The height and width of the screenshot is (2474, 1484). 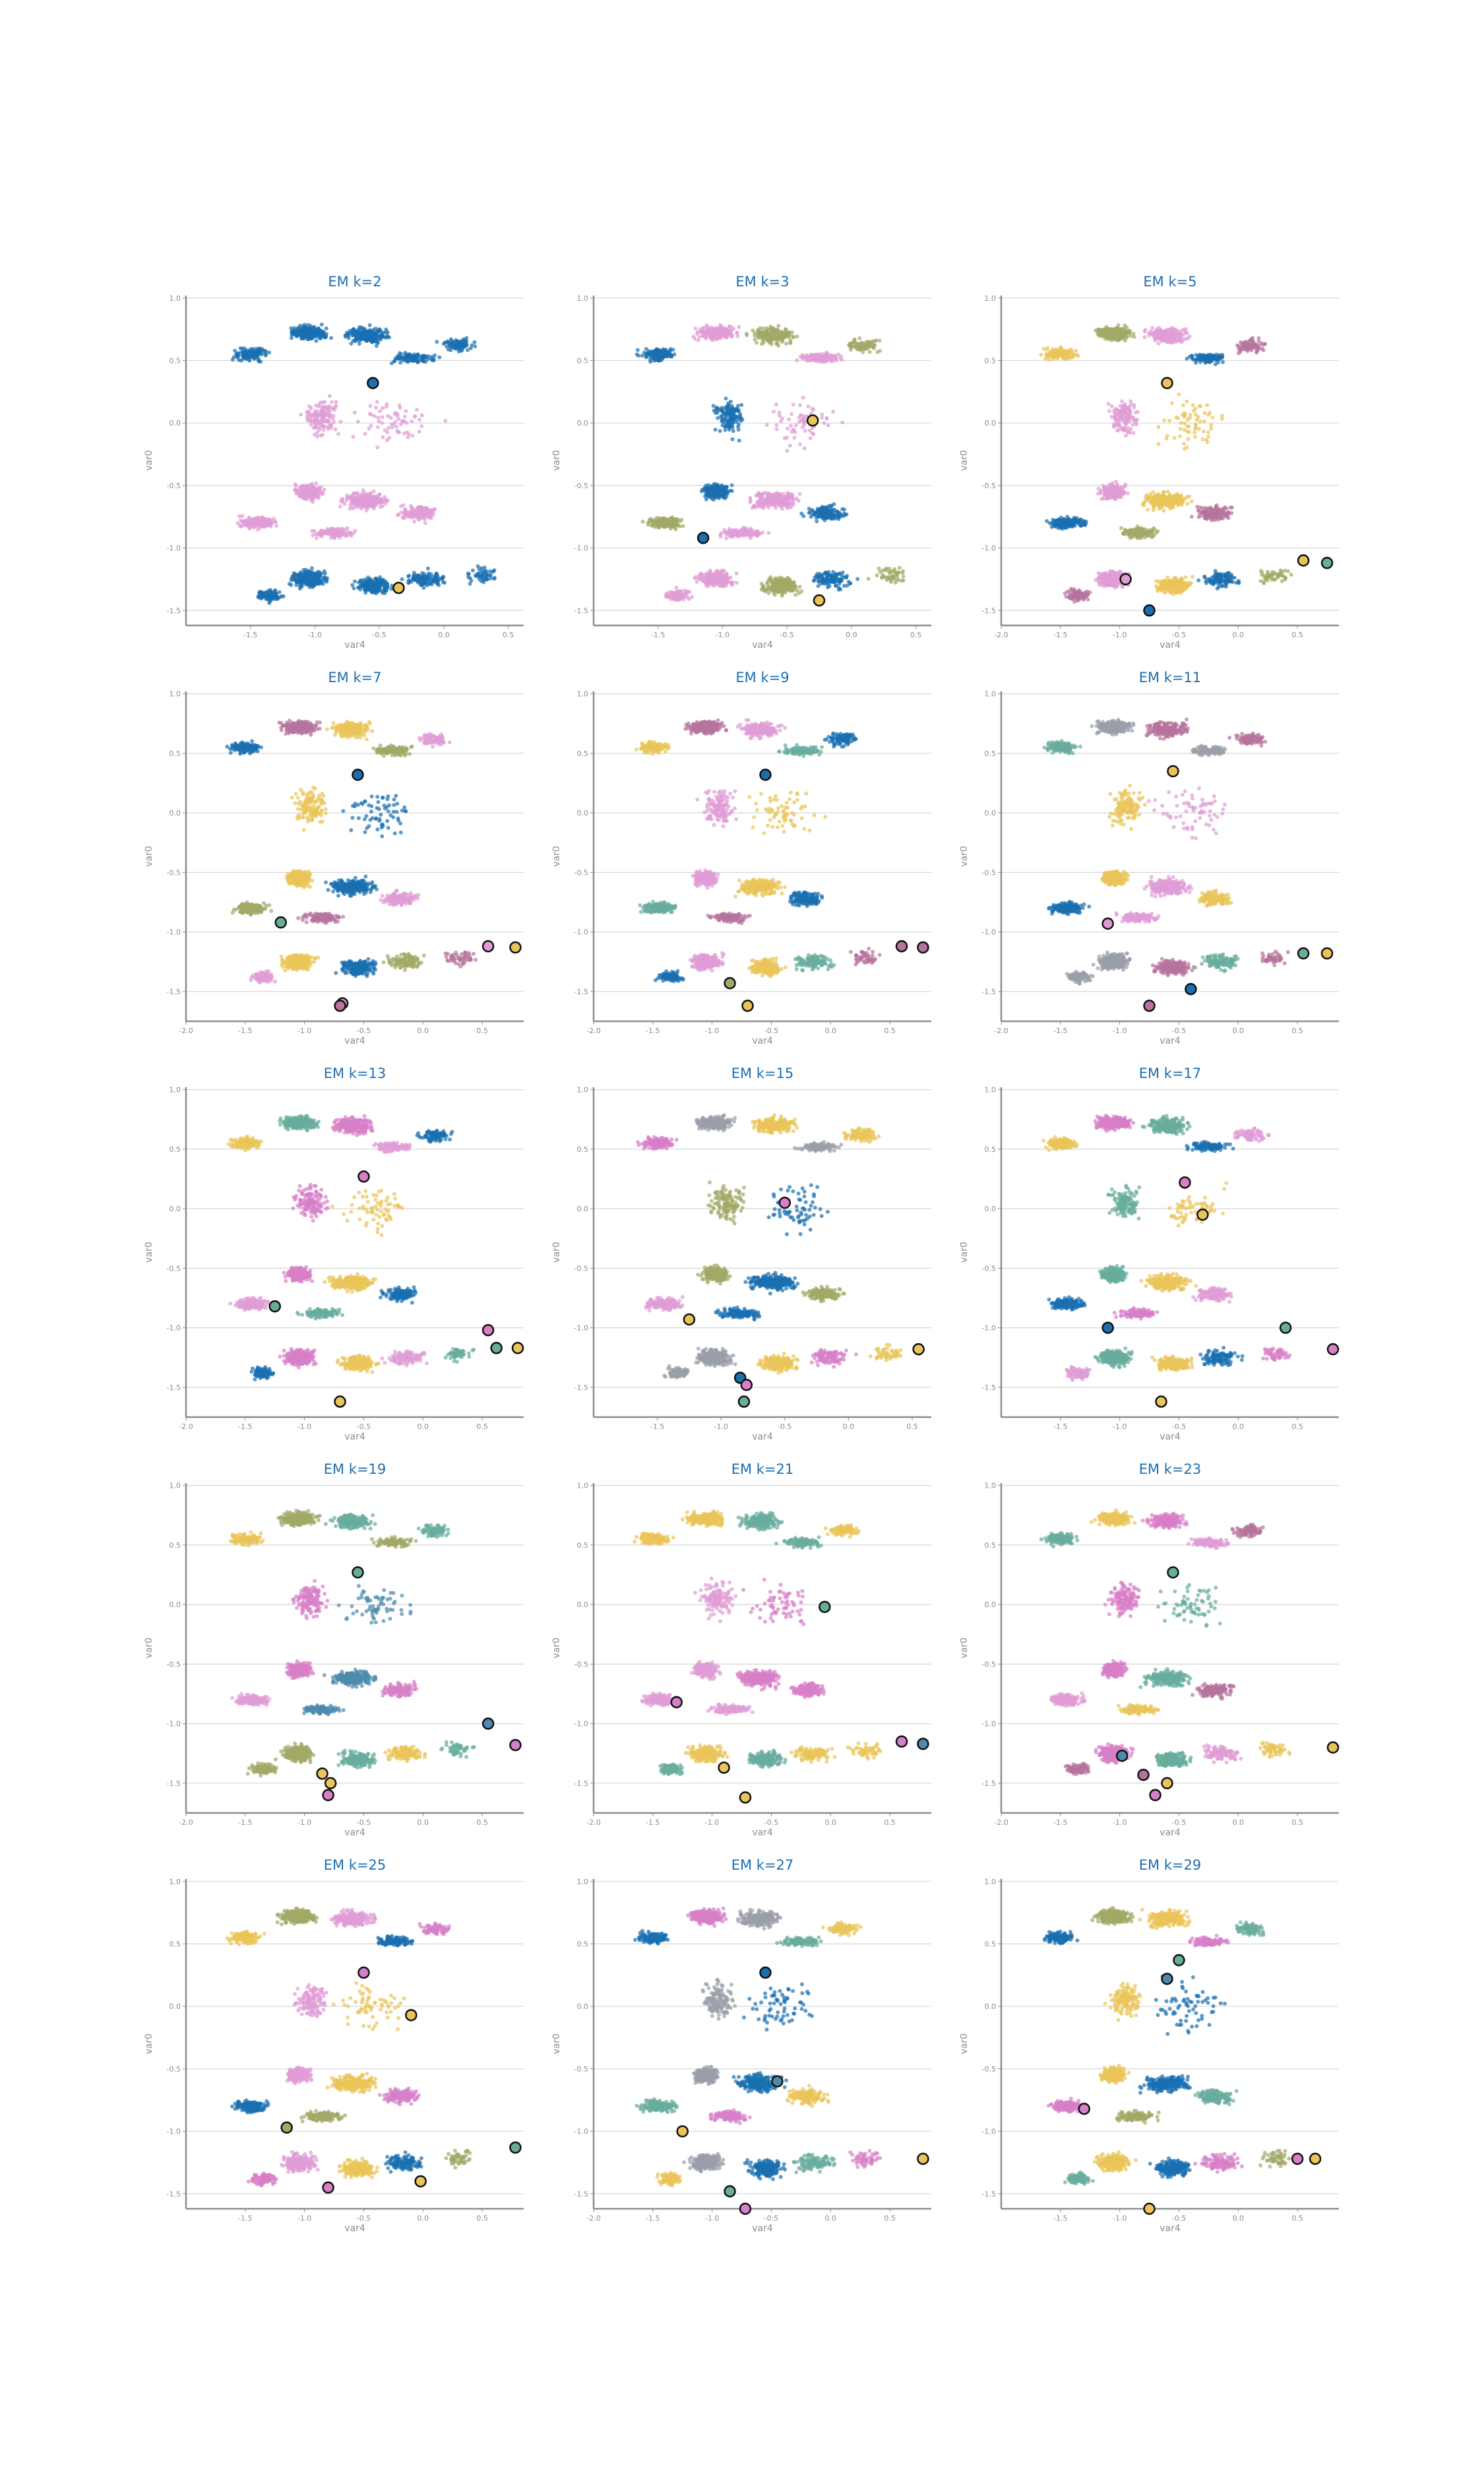 I want to click on x-tick-label: 0.0, so click(x=444, y=635).